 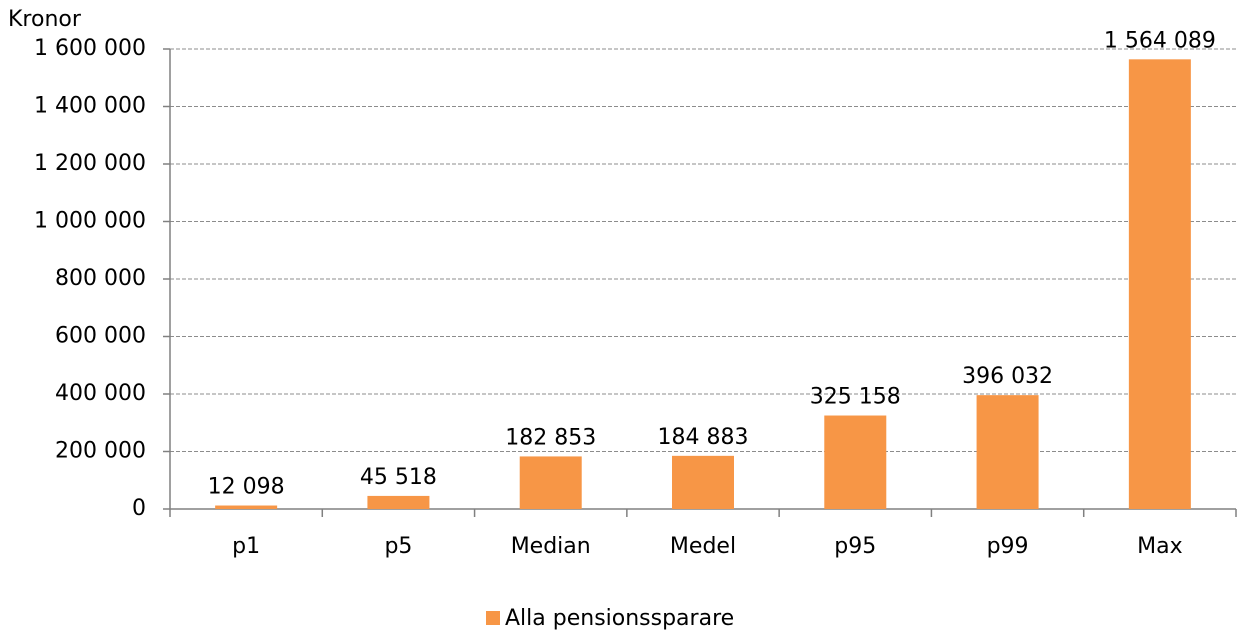 I want to click on value-label: 182 853, so click(x=550, y=437).